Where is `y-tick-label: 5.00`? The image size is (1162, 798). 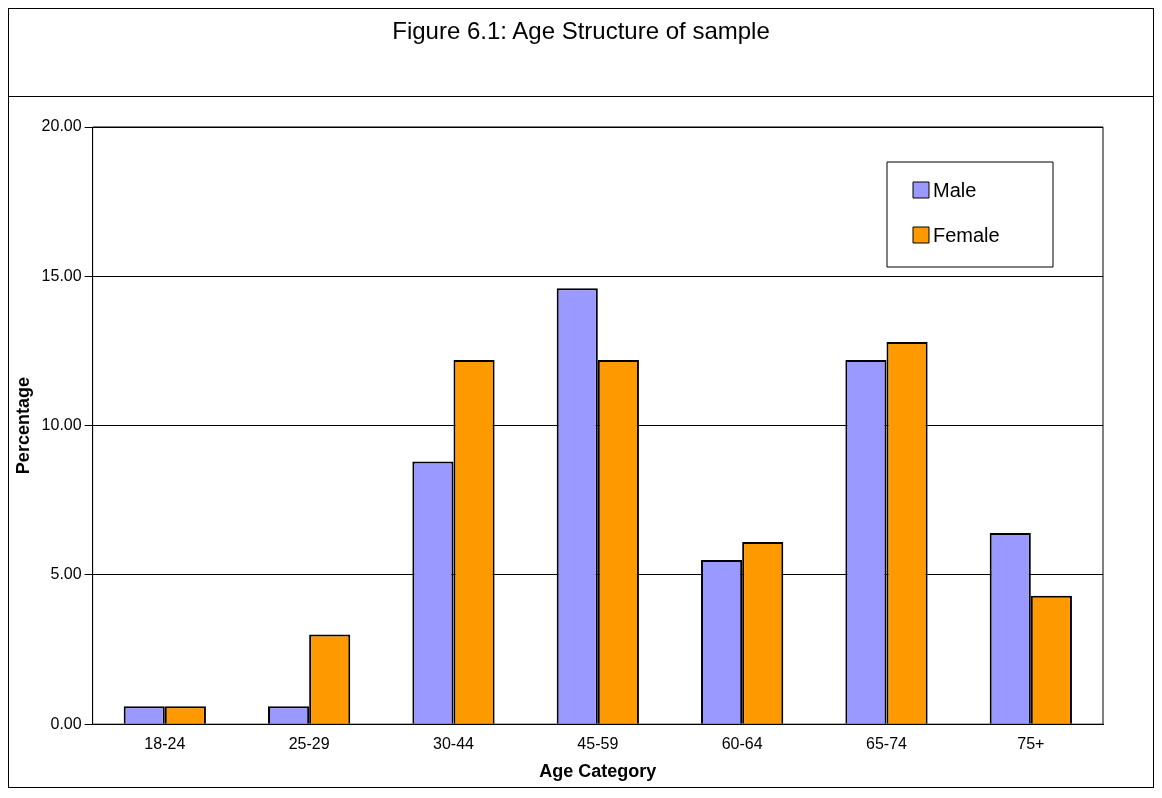
y-tick-label: 5.00 is located at coordinates (66, 574).